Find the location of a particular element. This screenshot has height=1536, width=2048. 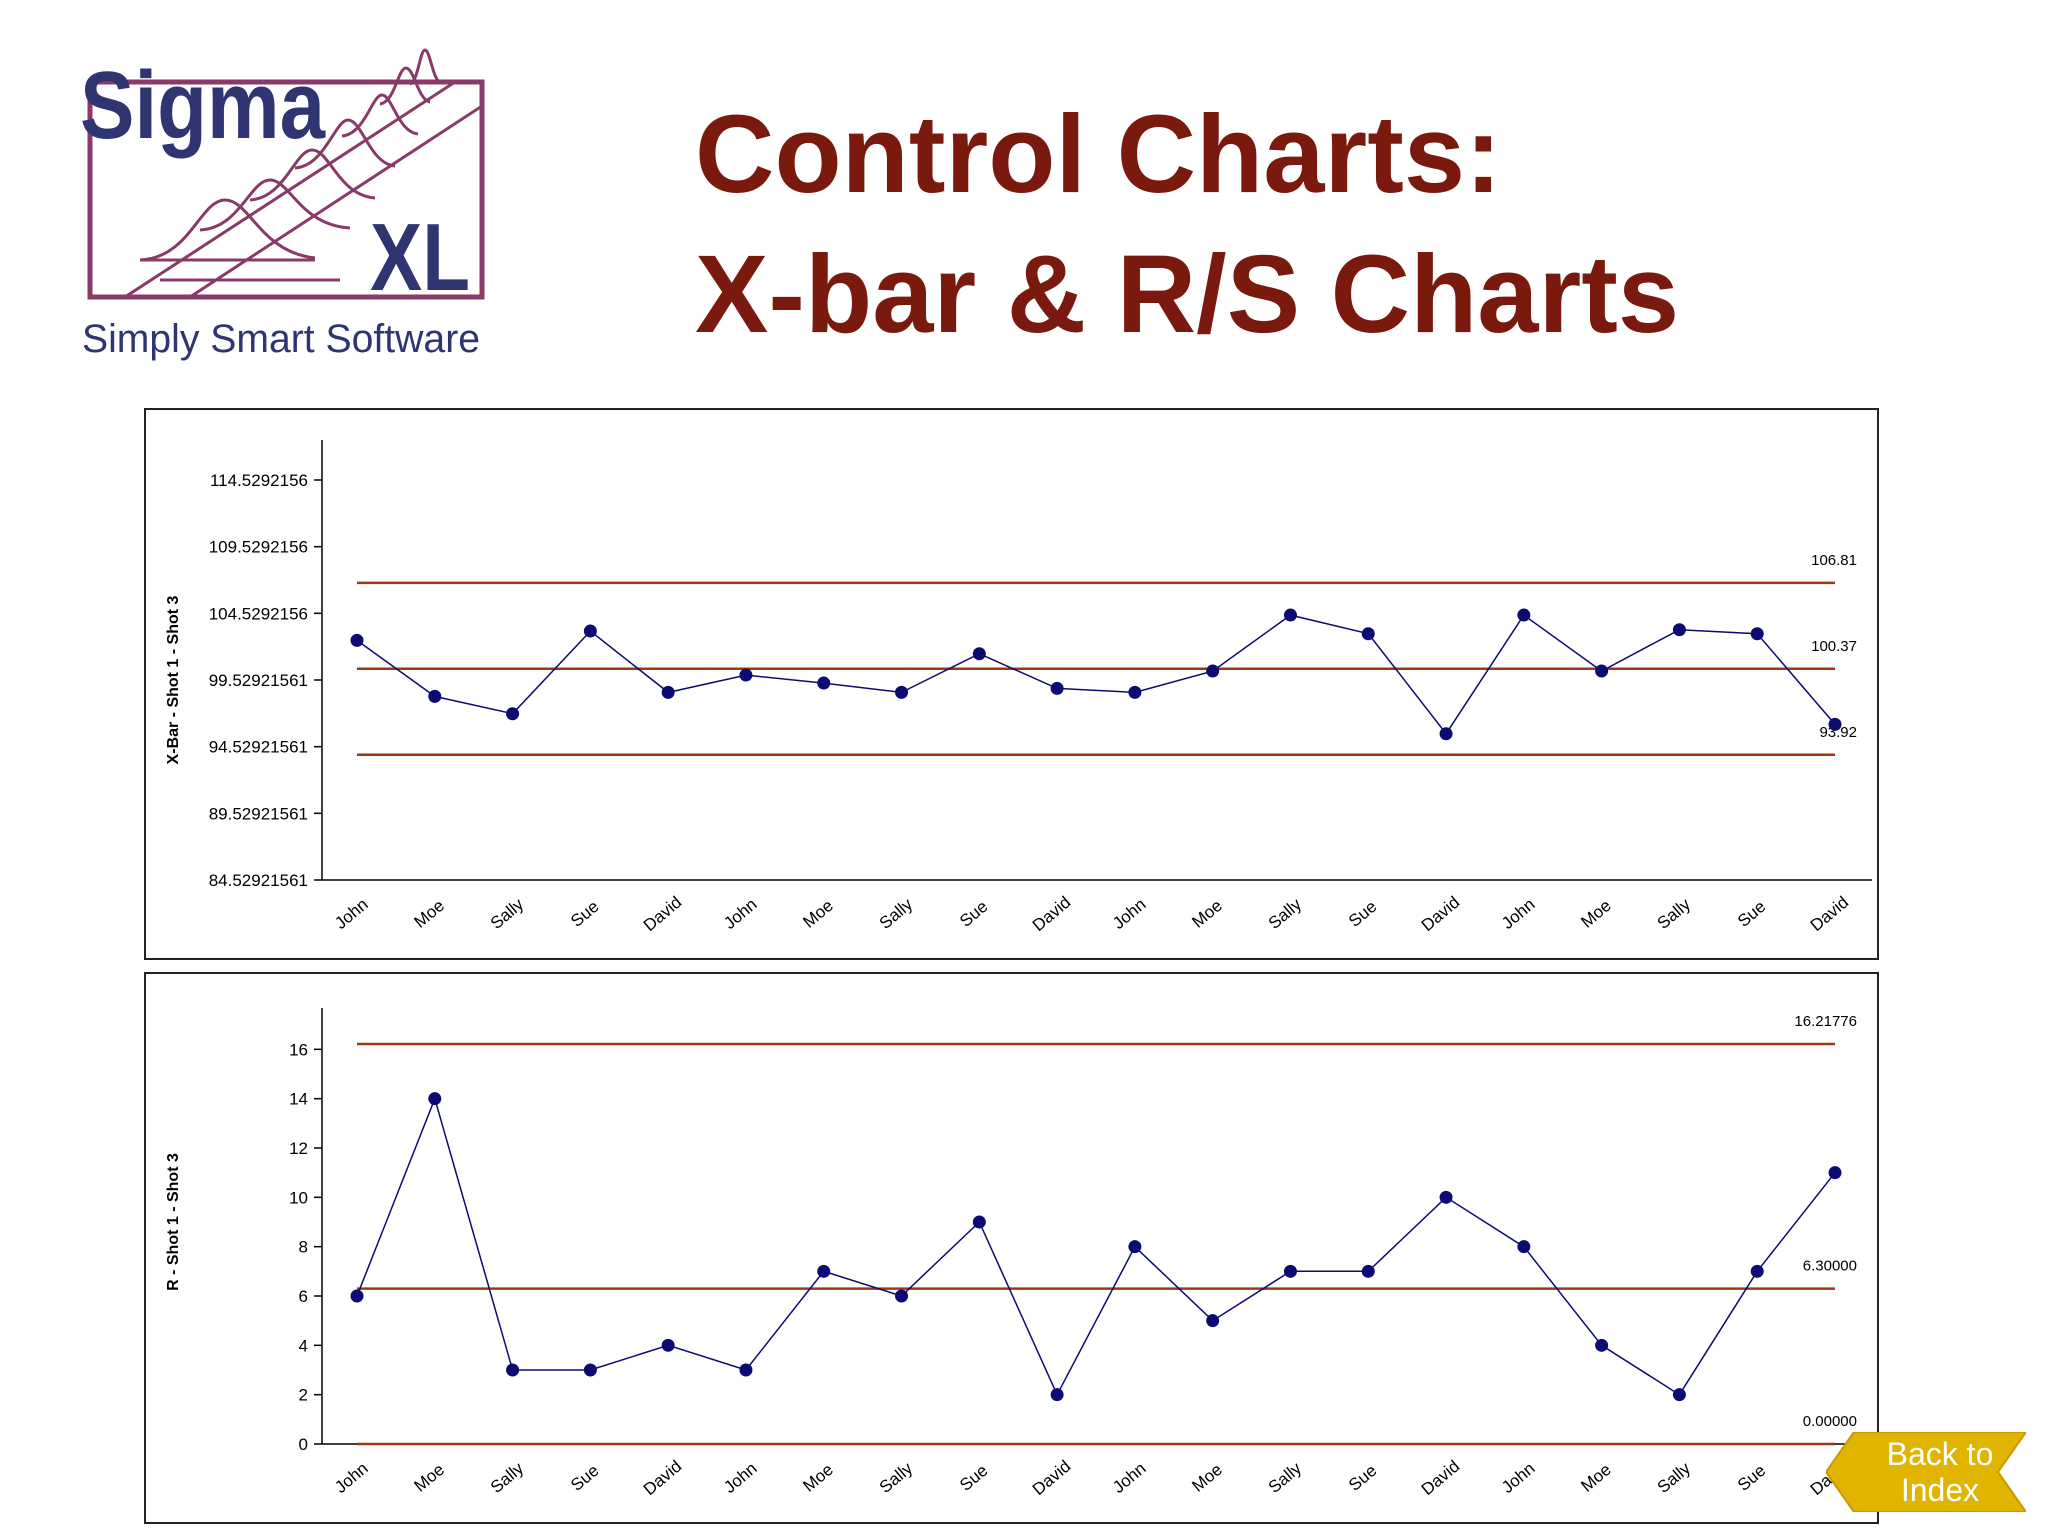

xbar-control-limit-label: 93.92 is located at coordinates (1838, 732).